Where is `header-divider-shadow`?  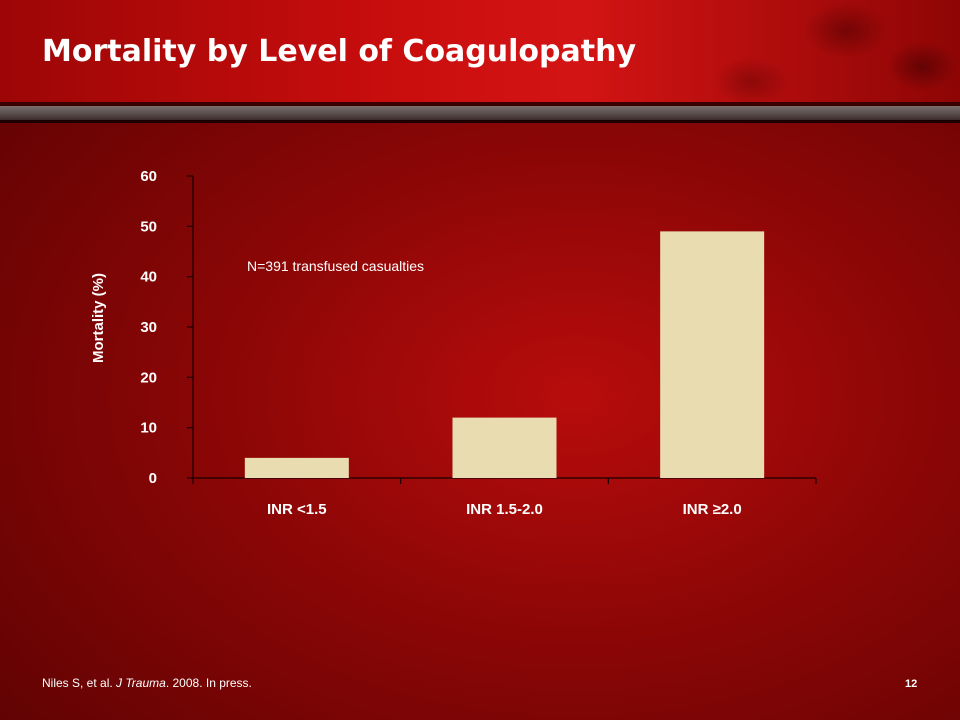
header-divider-shadow is located at coordinates (480, 121).